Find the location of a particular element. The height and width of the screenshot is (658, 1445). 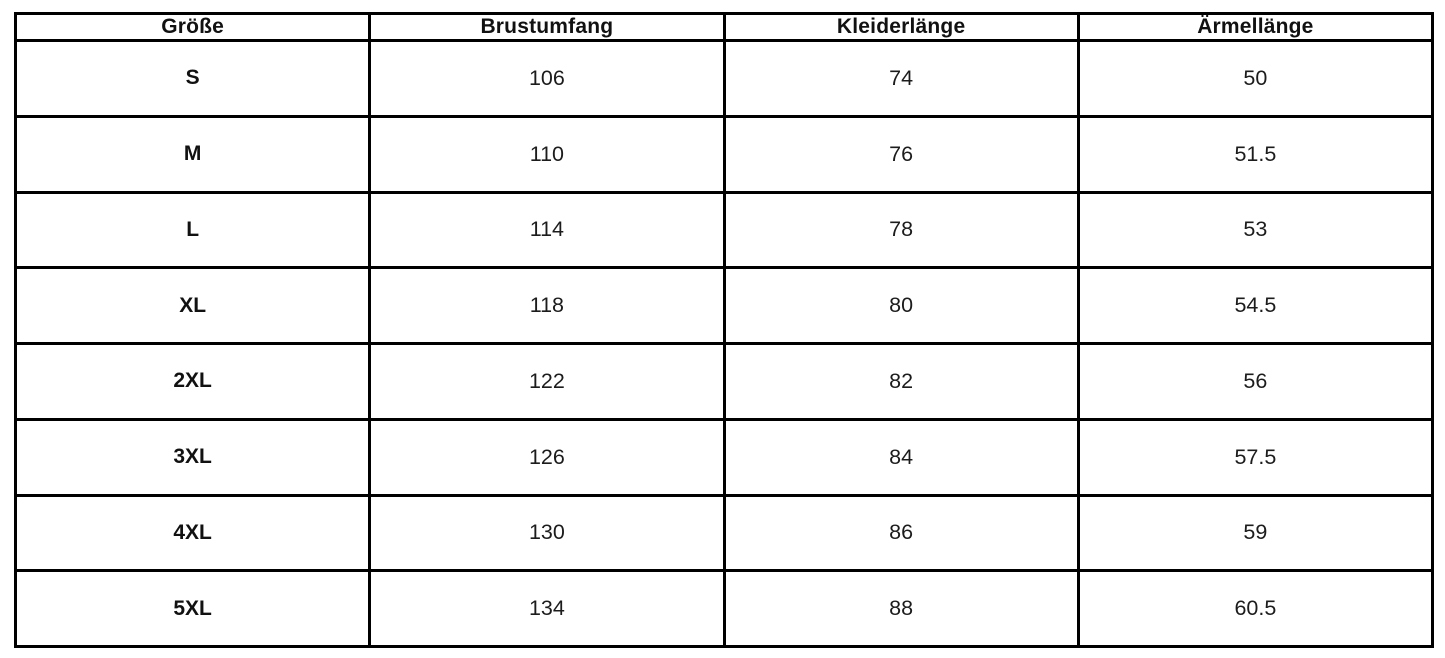

header-cell-aermellaenge: Ärmellänge is located at coordinates (1255, 27).